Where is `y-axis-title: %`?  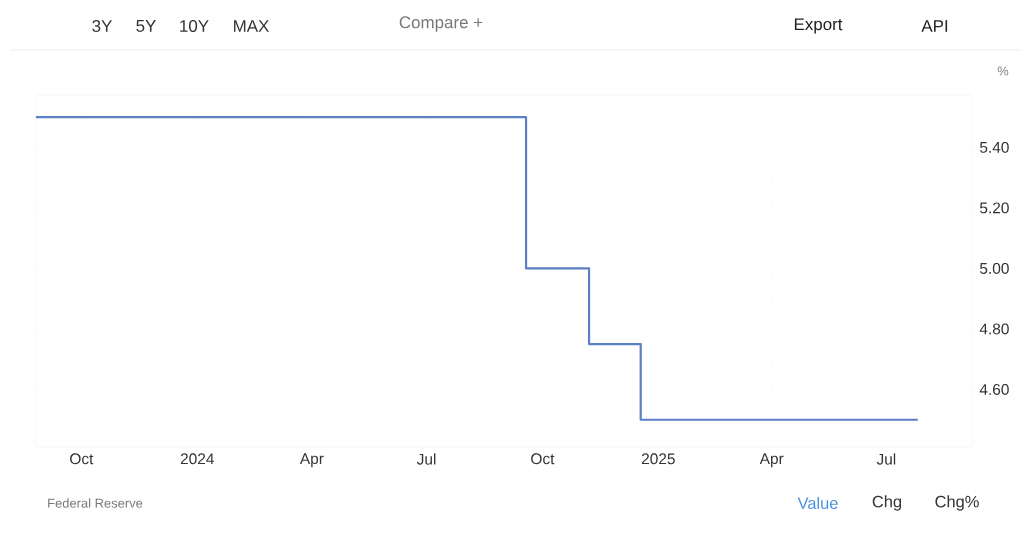
y-axis-title: % is located at coordinates (1003, 71).